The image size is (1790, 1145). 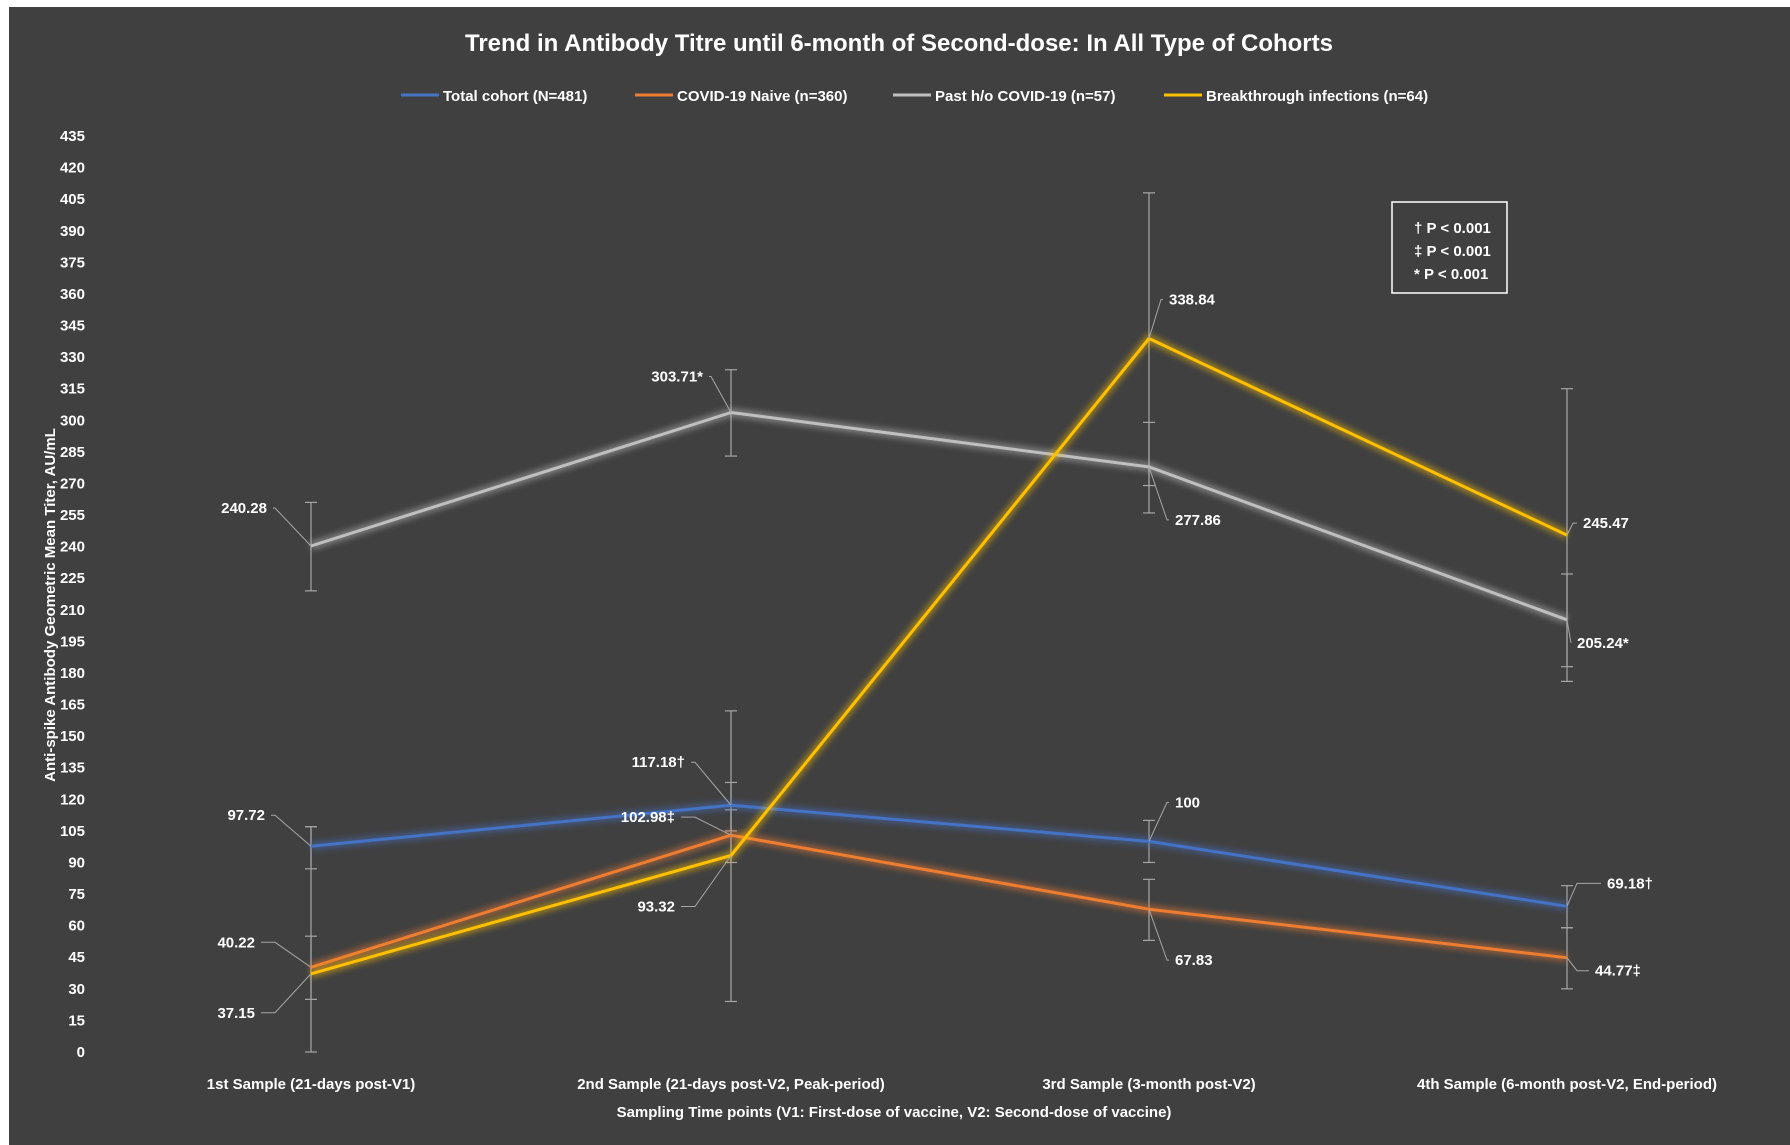 I want to click on y-tick-label: 285, so click(x=72, y=452).